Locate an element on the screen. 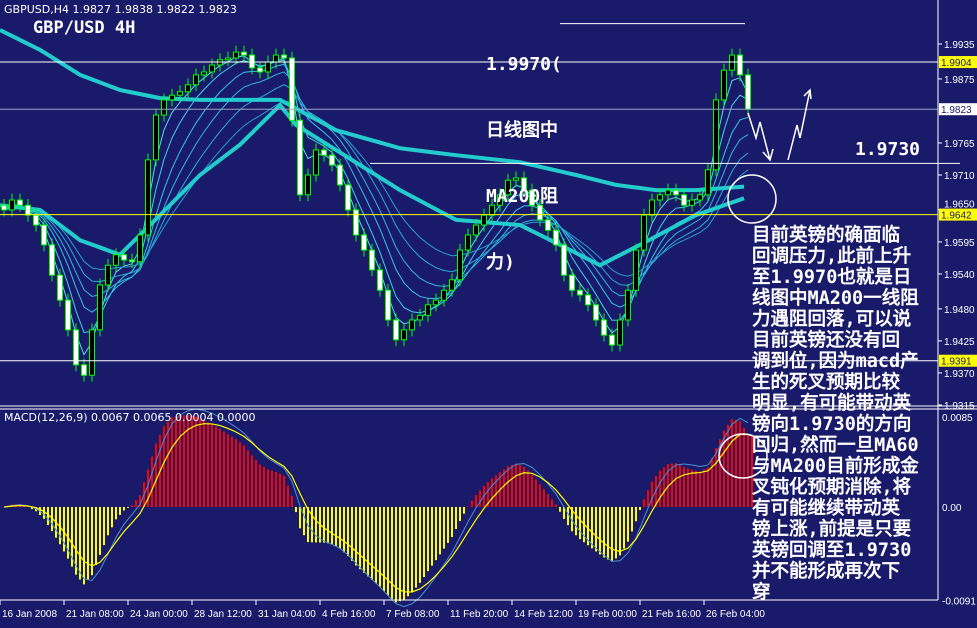 The height and width of the screenshot is (628, 977). time-tick-label: 11 Feb 20:00 is located at coordinates (479, 614).